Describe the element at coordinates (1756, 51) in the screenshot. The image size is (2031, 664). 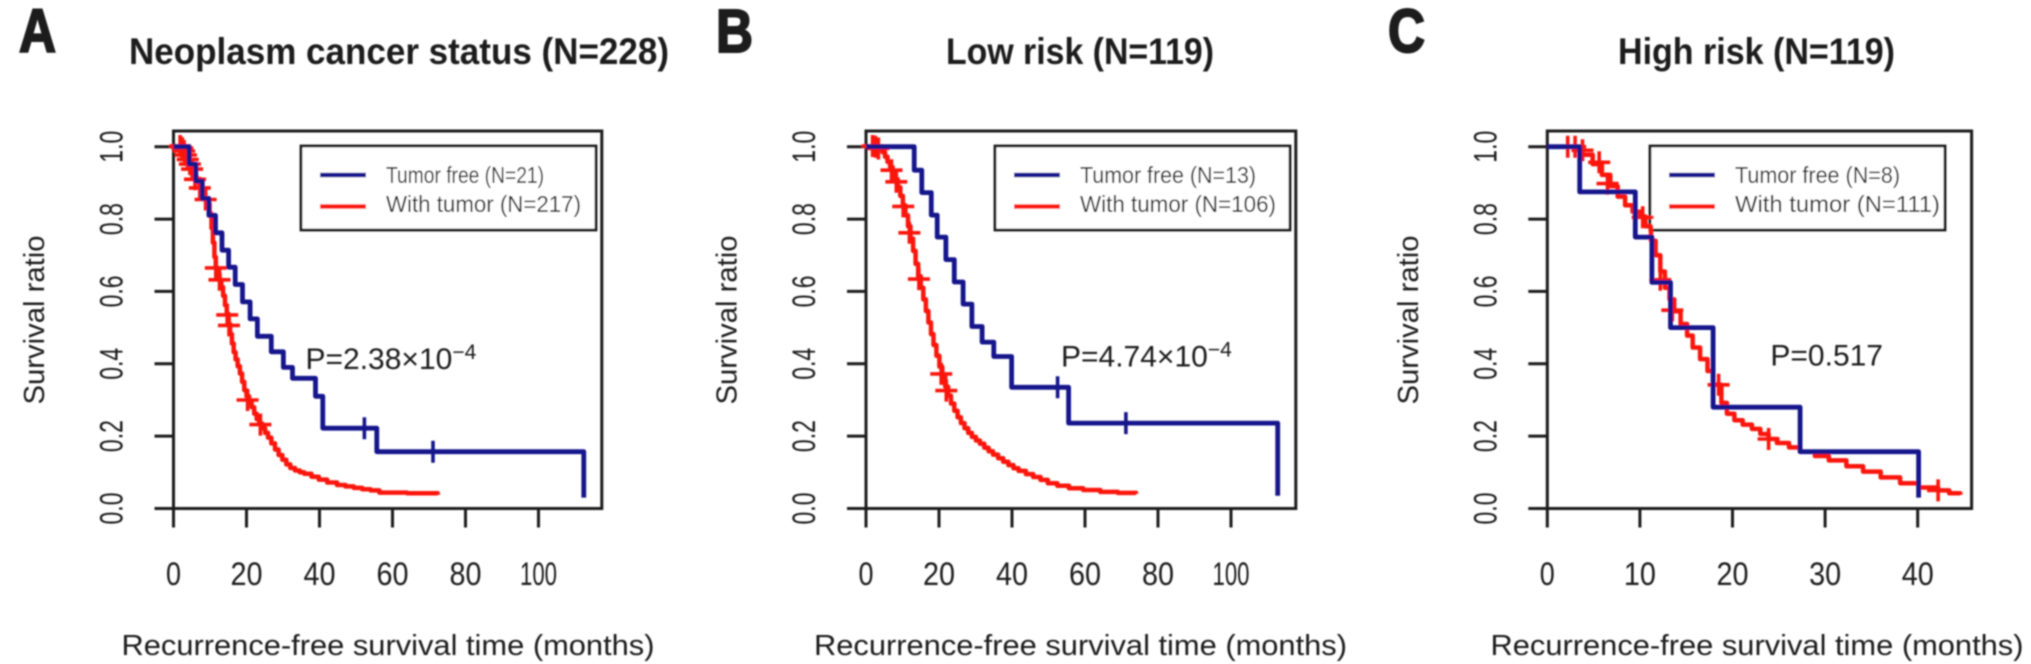
I see `svg-text: High risk (N=119)` at that location.